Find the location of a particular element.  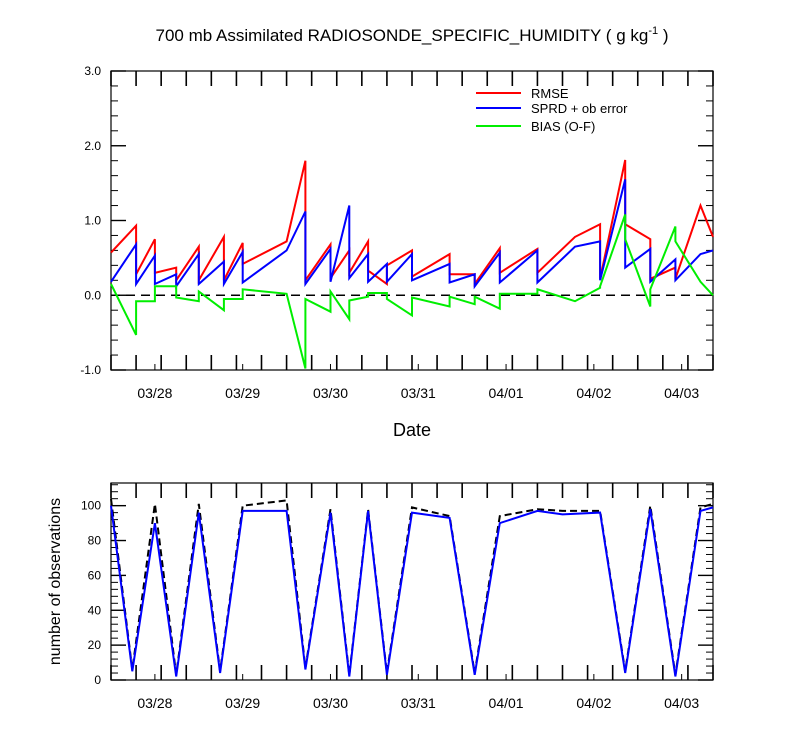

legend-entry-bias-label: BIAS (O-F) is located at coordinates (563, 126).